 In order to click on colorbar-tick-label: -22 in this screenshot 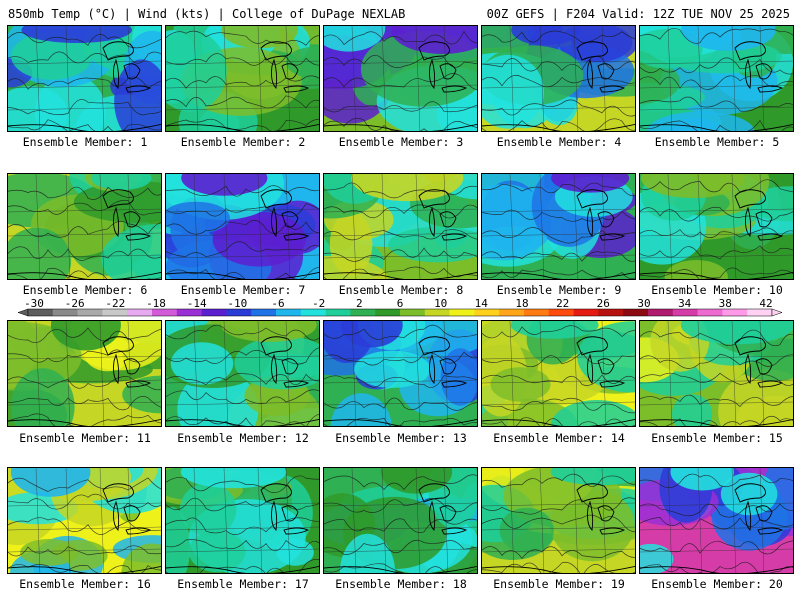, I will do `click(115, 304)`.